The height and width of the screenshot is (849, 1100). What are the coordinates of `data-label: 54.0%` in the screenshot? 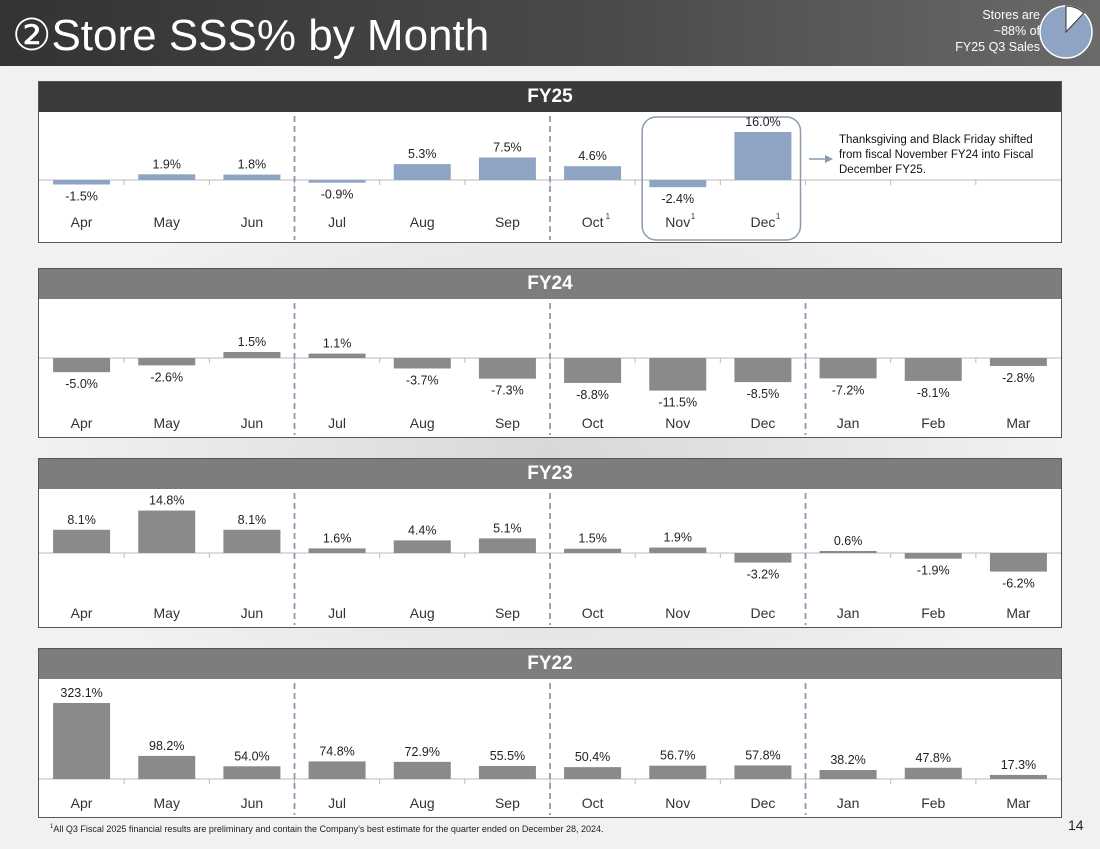 It's located at (251, 756).